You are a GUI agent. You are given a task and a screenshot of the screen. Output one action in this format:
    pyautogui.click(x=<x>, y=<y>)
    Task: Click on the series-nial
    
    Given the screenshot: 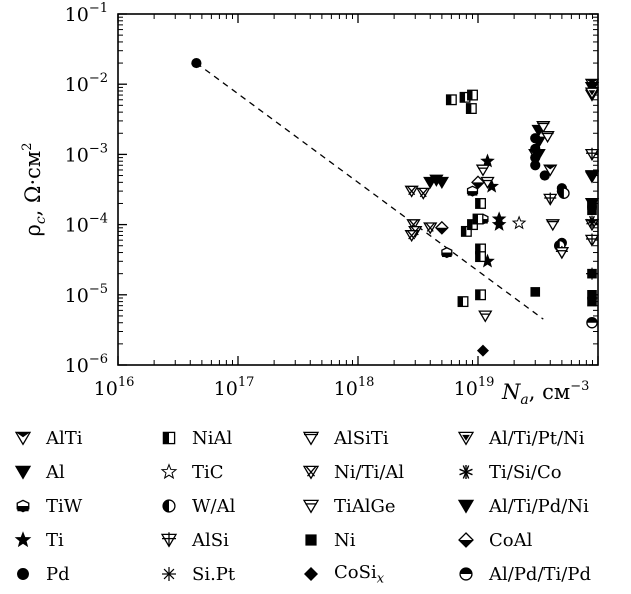 What is the action you would take?
    pyautogui.click(x=465, y=198)
    